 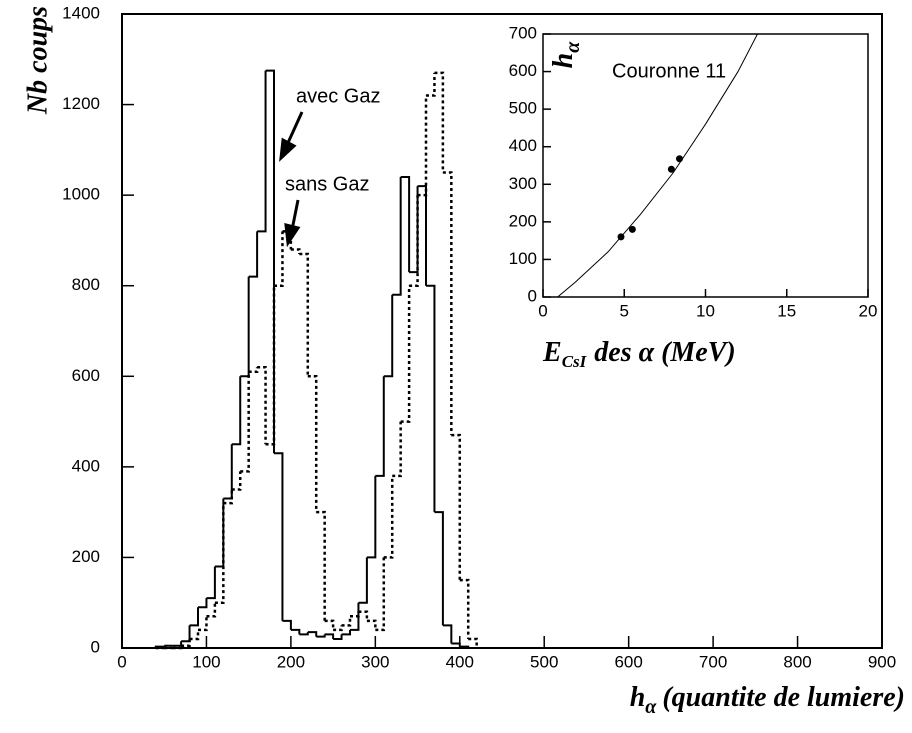 What do you see at coordinates (523, 32) in the screenshot?
I see `y-tick-label: 700` at bounding box center [523, 32].